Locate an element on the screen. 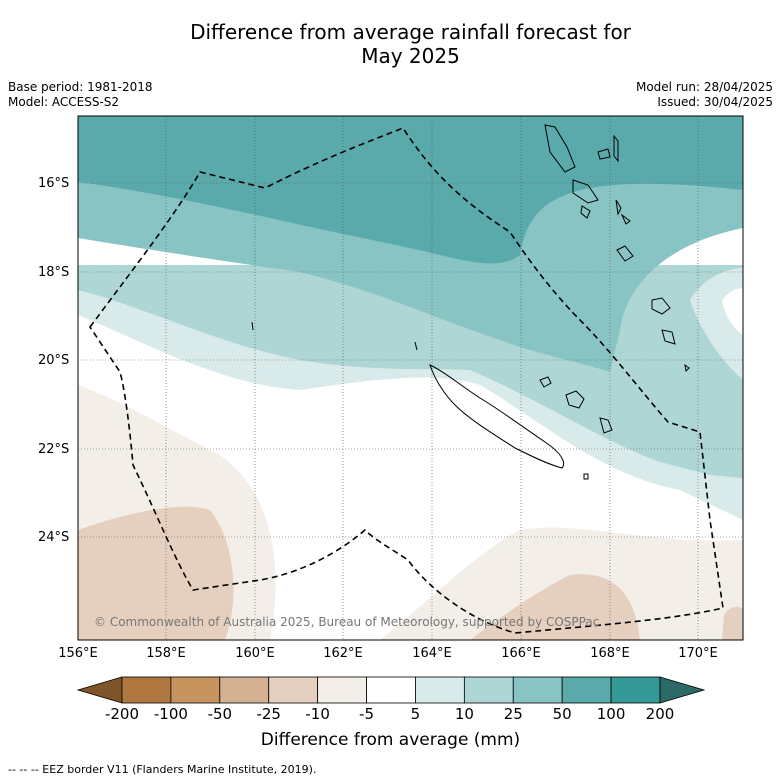 This screenshot has width=781, height=781. base-period: Base period: 1981-2018 is located at coordinates (80, 87).